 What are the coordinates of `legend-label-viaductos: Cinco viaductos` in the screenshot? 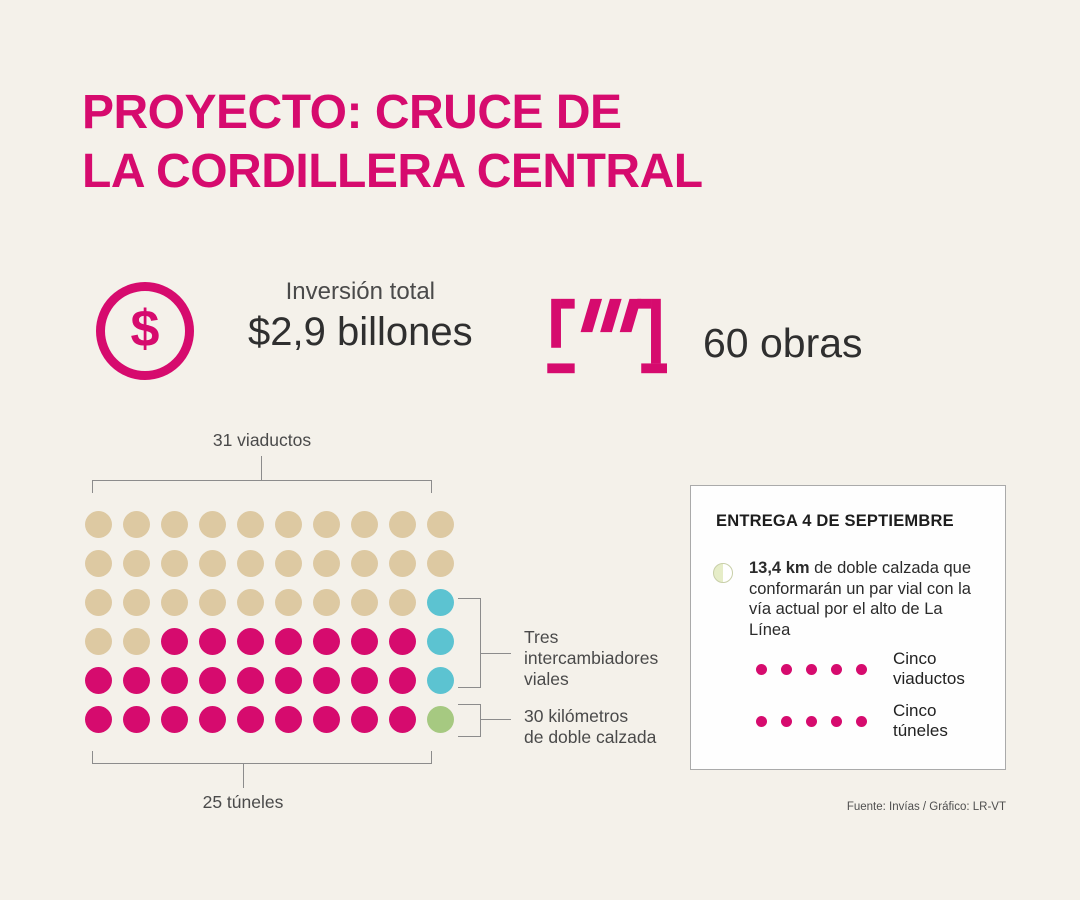 It's located at (929, 668).